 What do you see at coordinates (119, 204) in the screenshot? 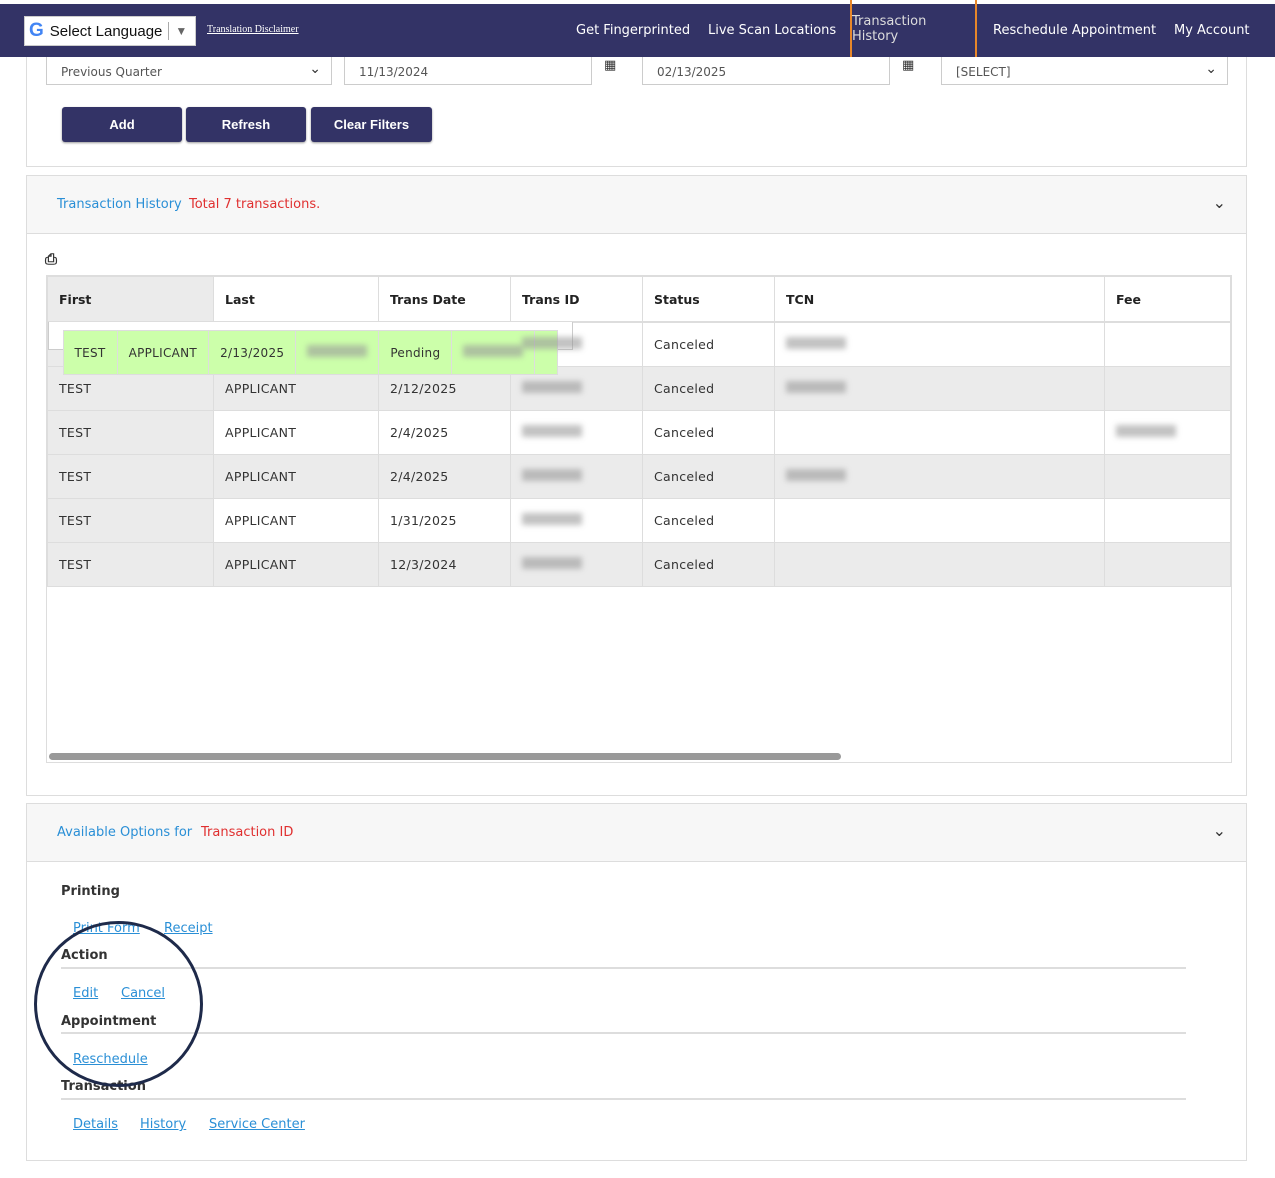
I see `panel-title: Transaction History` at bounding box center [119, 204].